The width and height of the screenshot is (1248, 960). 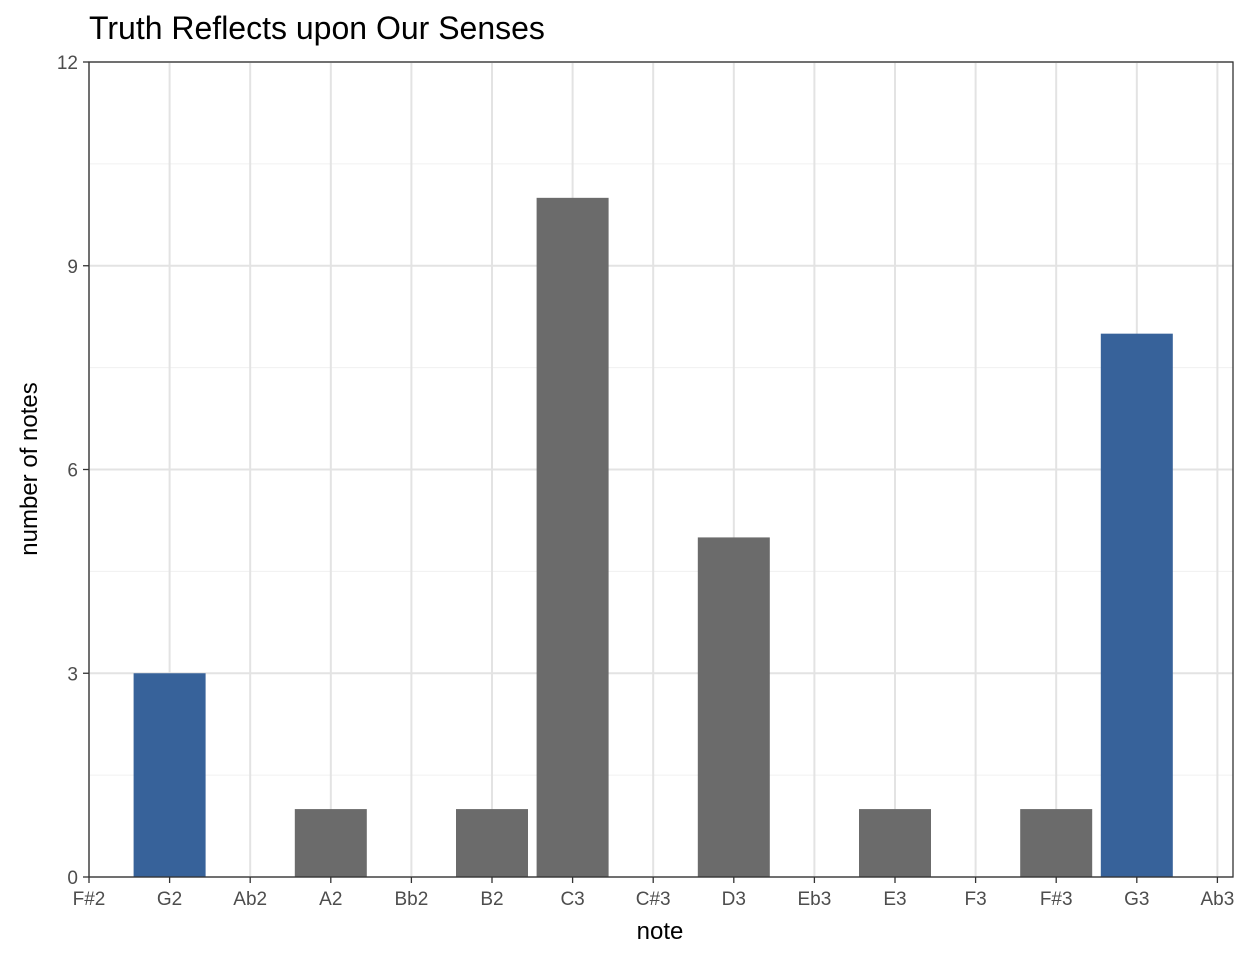 I want to click on y-tick-label: 6, so click(x=72, y=471).